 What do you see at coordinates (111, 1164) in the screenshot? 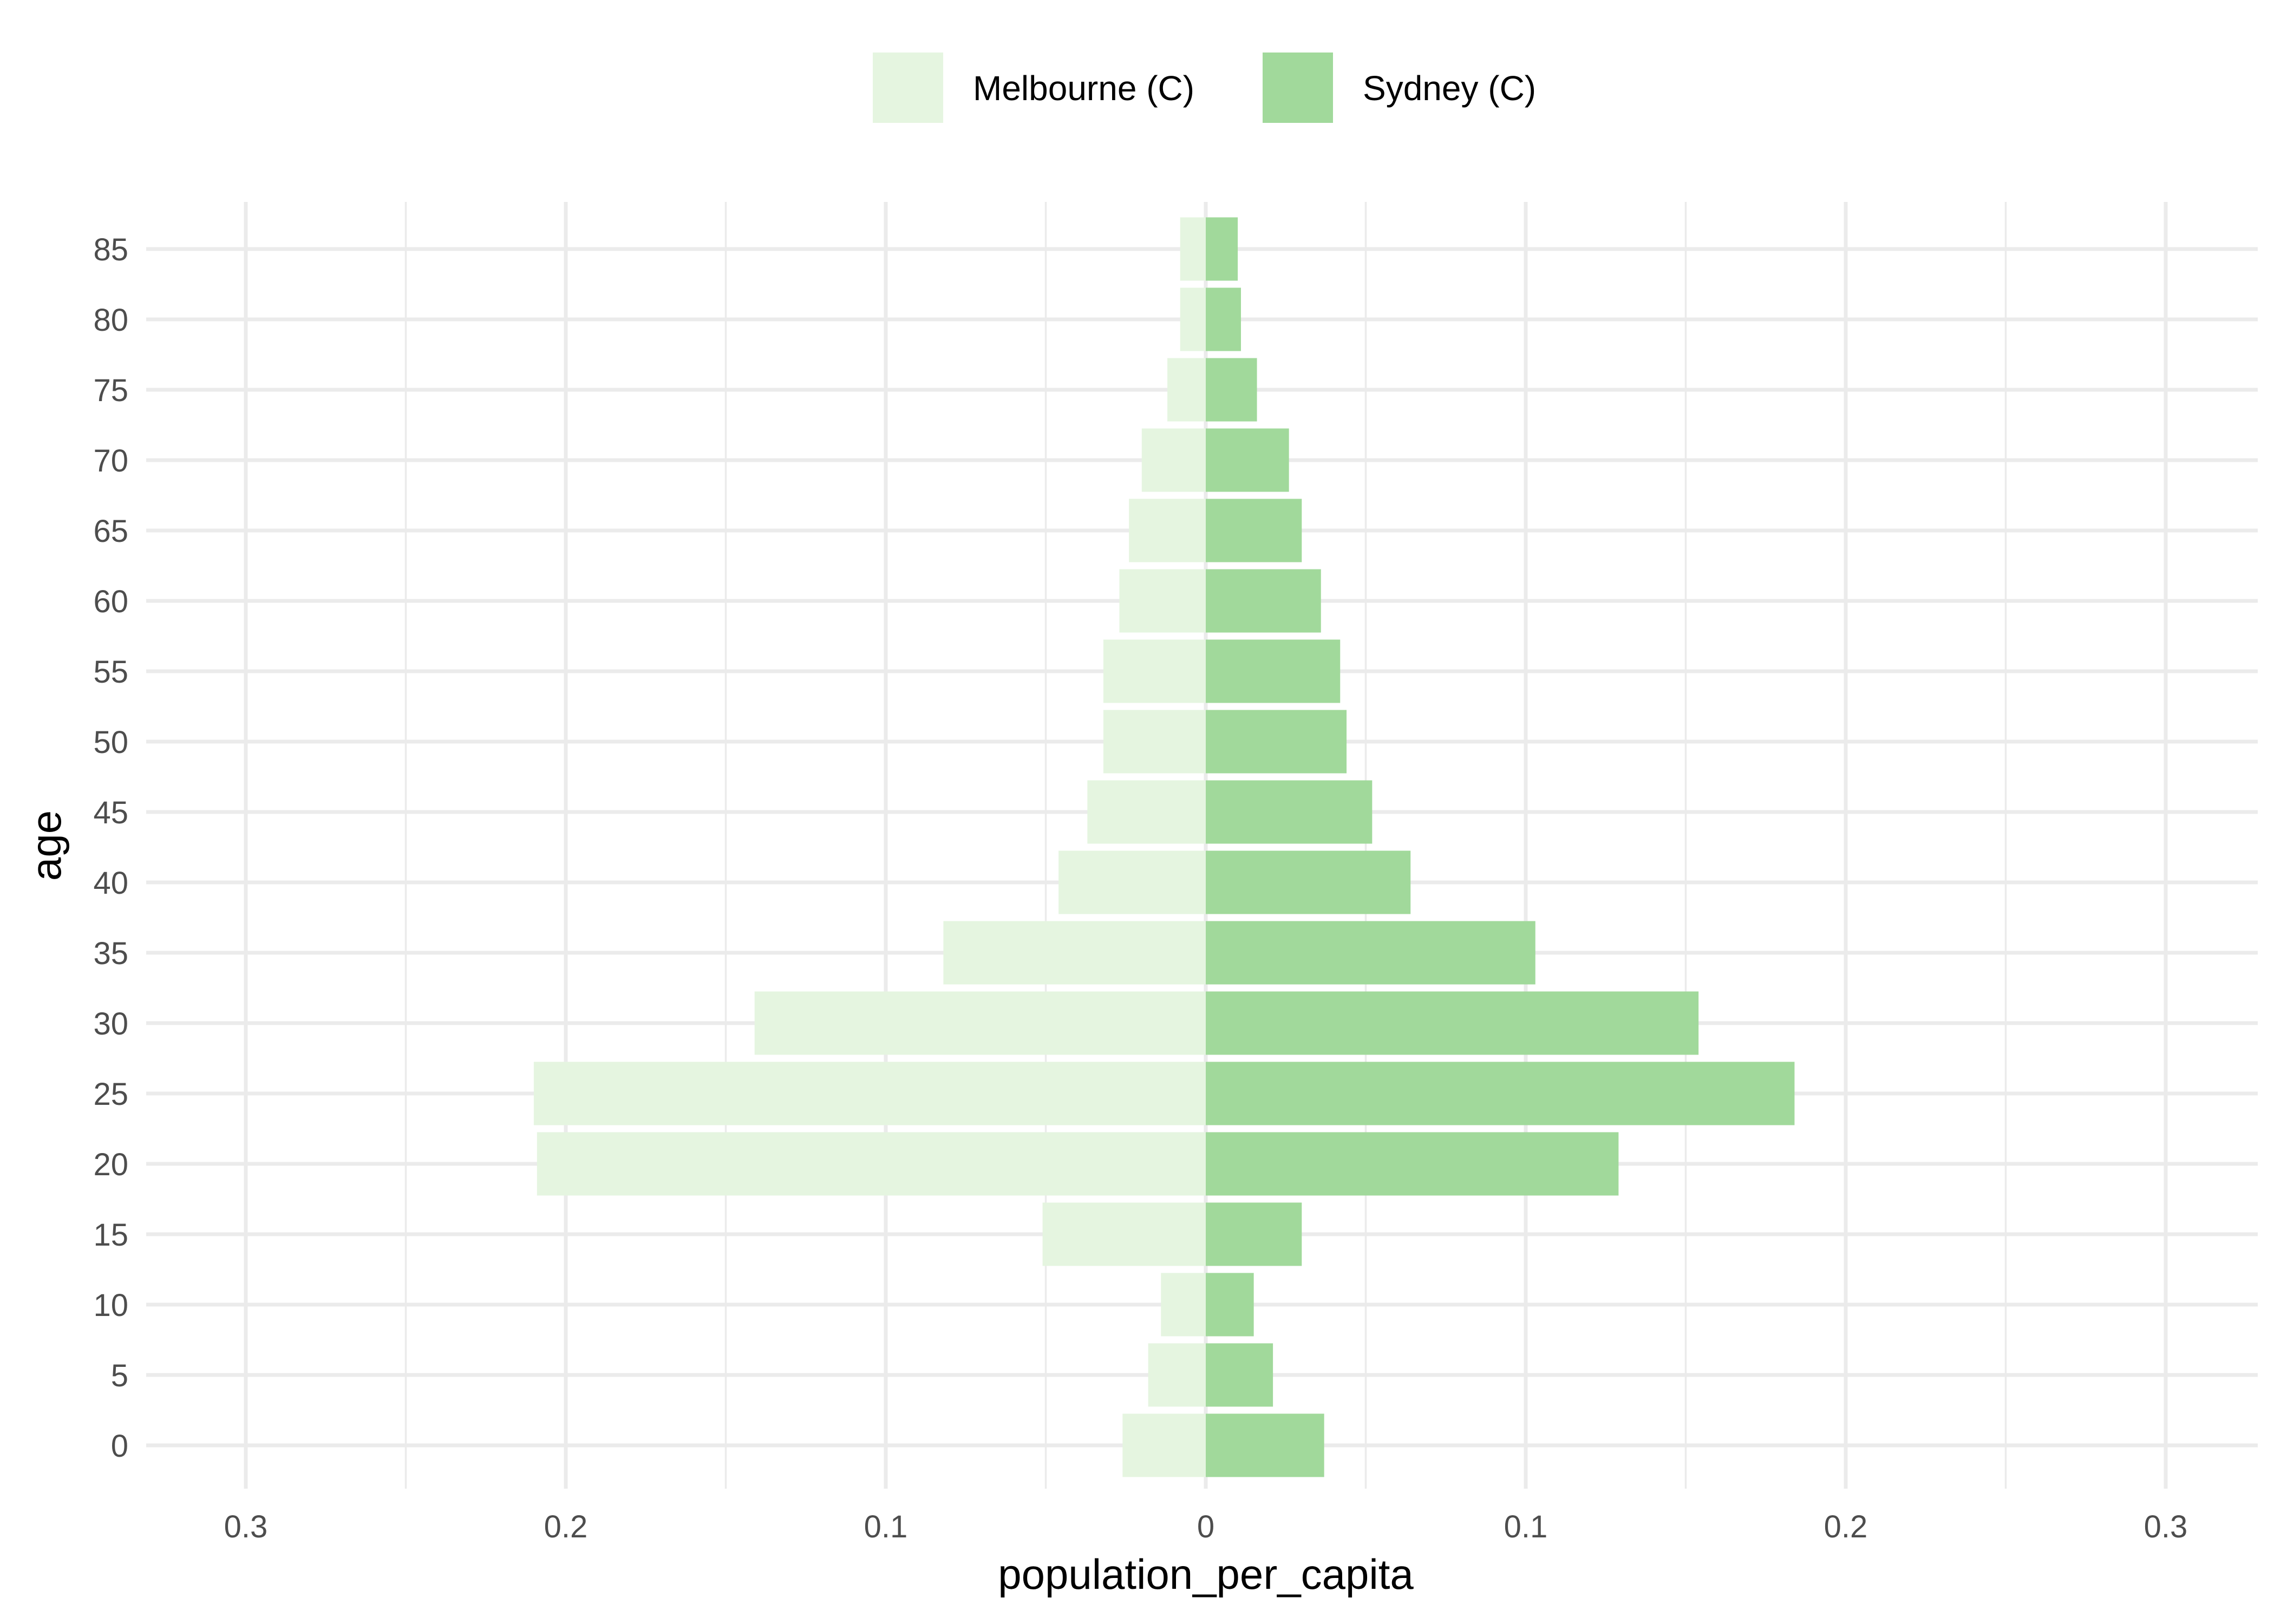
I see `y-tick-label: 20` at bounding box center [111, 1164].